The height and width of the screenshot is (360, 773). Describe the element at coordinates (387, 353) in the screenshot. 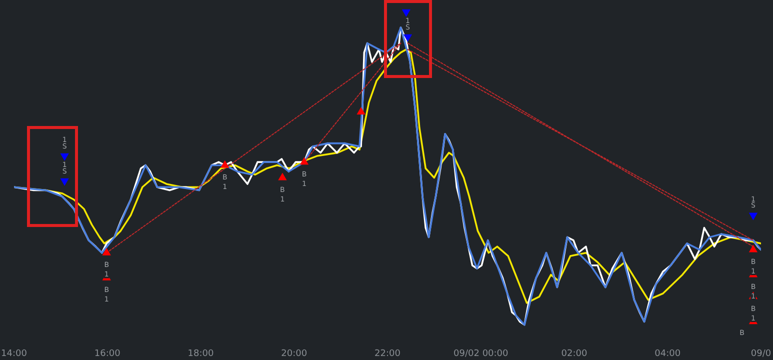

I see `x-tick-label: 22:00` at that location.